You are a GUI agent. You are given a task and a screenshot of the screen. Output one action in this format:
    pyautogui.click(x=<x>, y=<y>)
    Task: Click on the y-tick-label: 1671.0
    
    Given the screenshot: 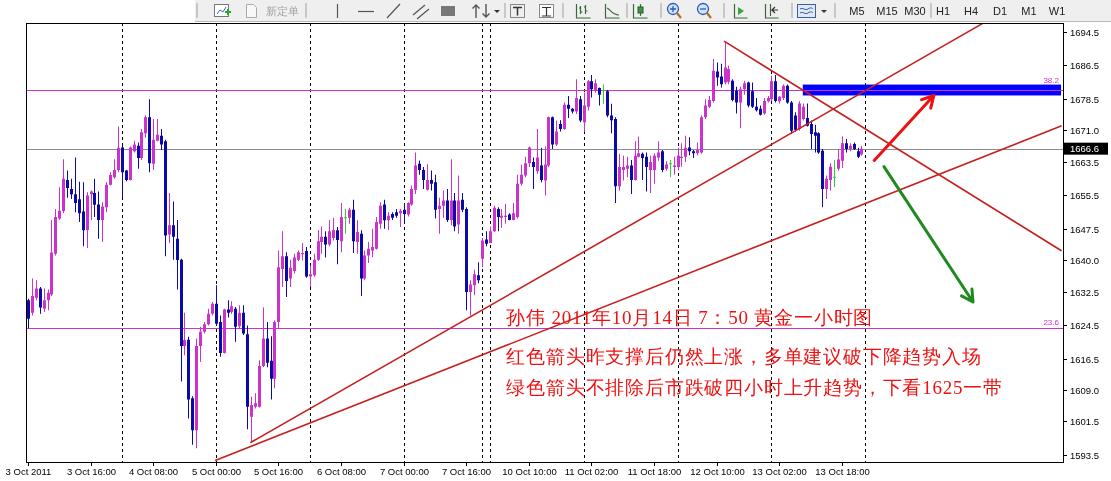 What is the action you would take?
    pyautogui.click(x=1085, y=130)
    